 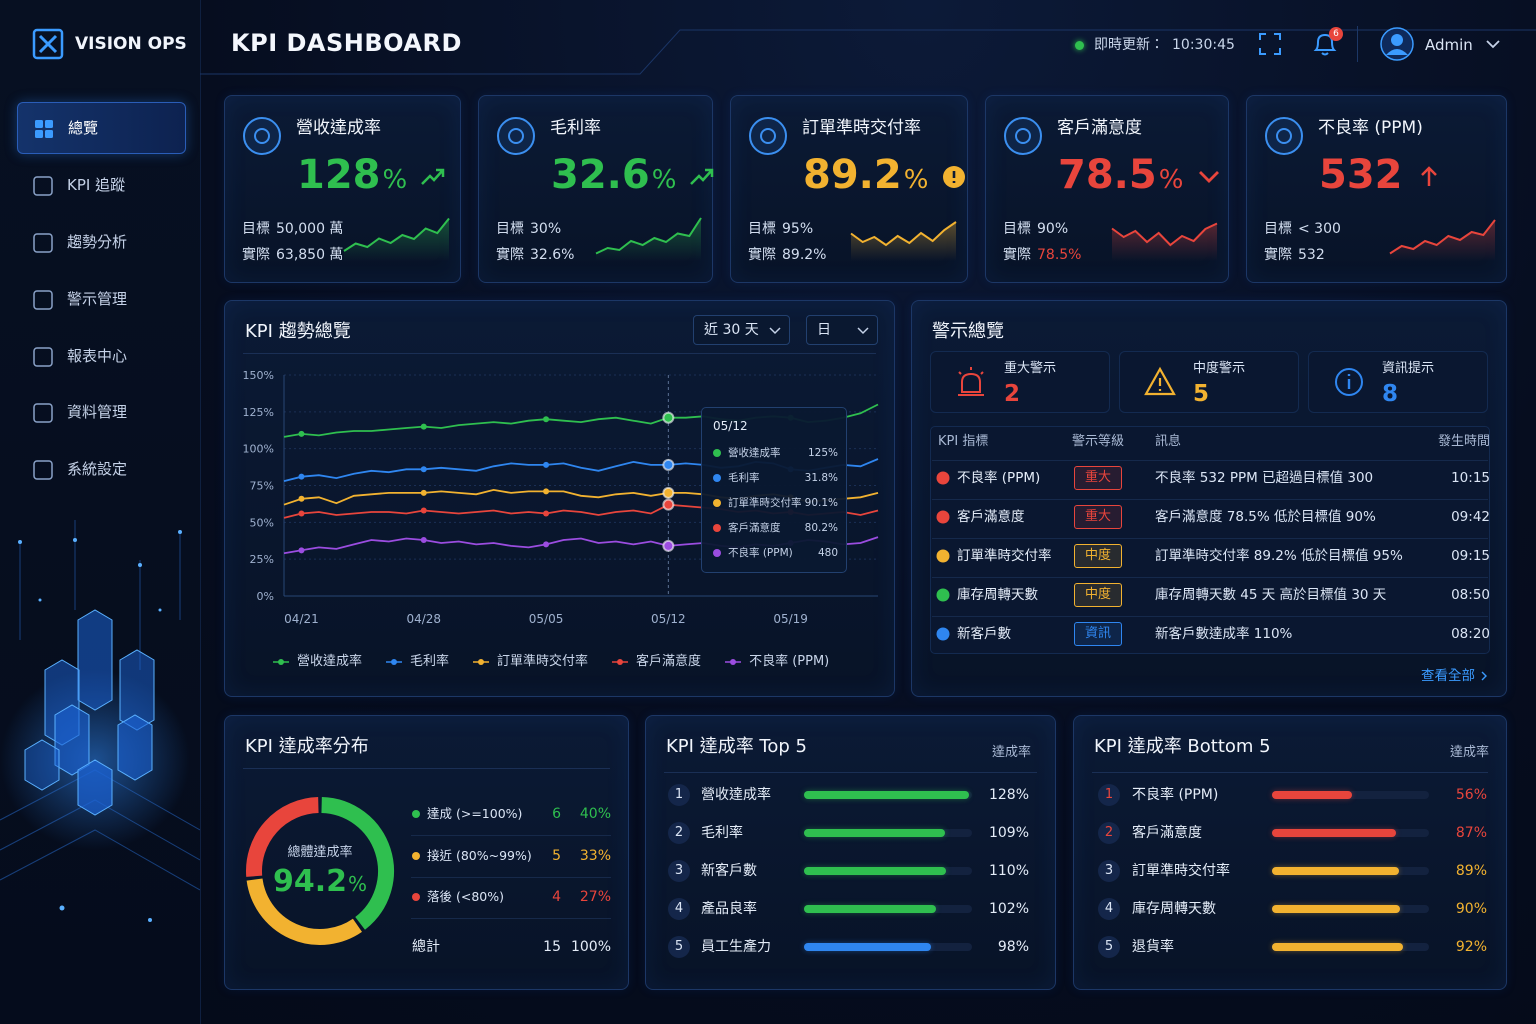 What do you see at coordinates (664, 180) in the screenshot?
I see `kpi-unit: %` at bounding box center [664, 180].